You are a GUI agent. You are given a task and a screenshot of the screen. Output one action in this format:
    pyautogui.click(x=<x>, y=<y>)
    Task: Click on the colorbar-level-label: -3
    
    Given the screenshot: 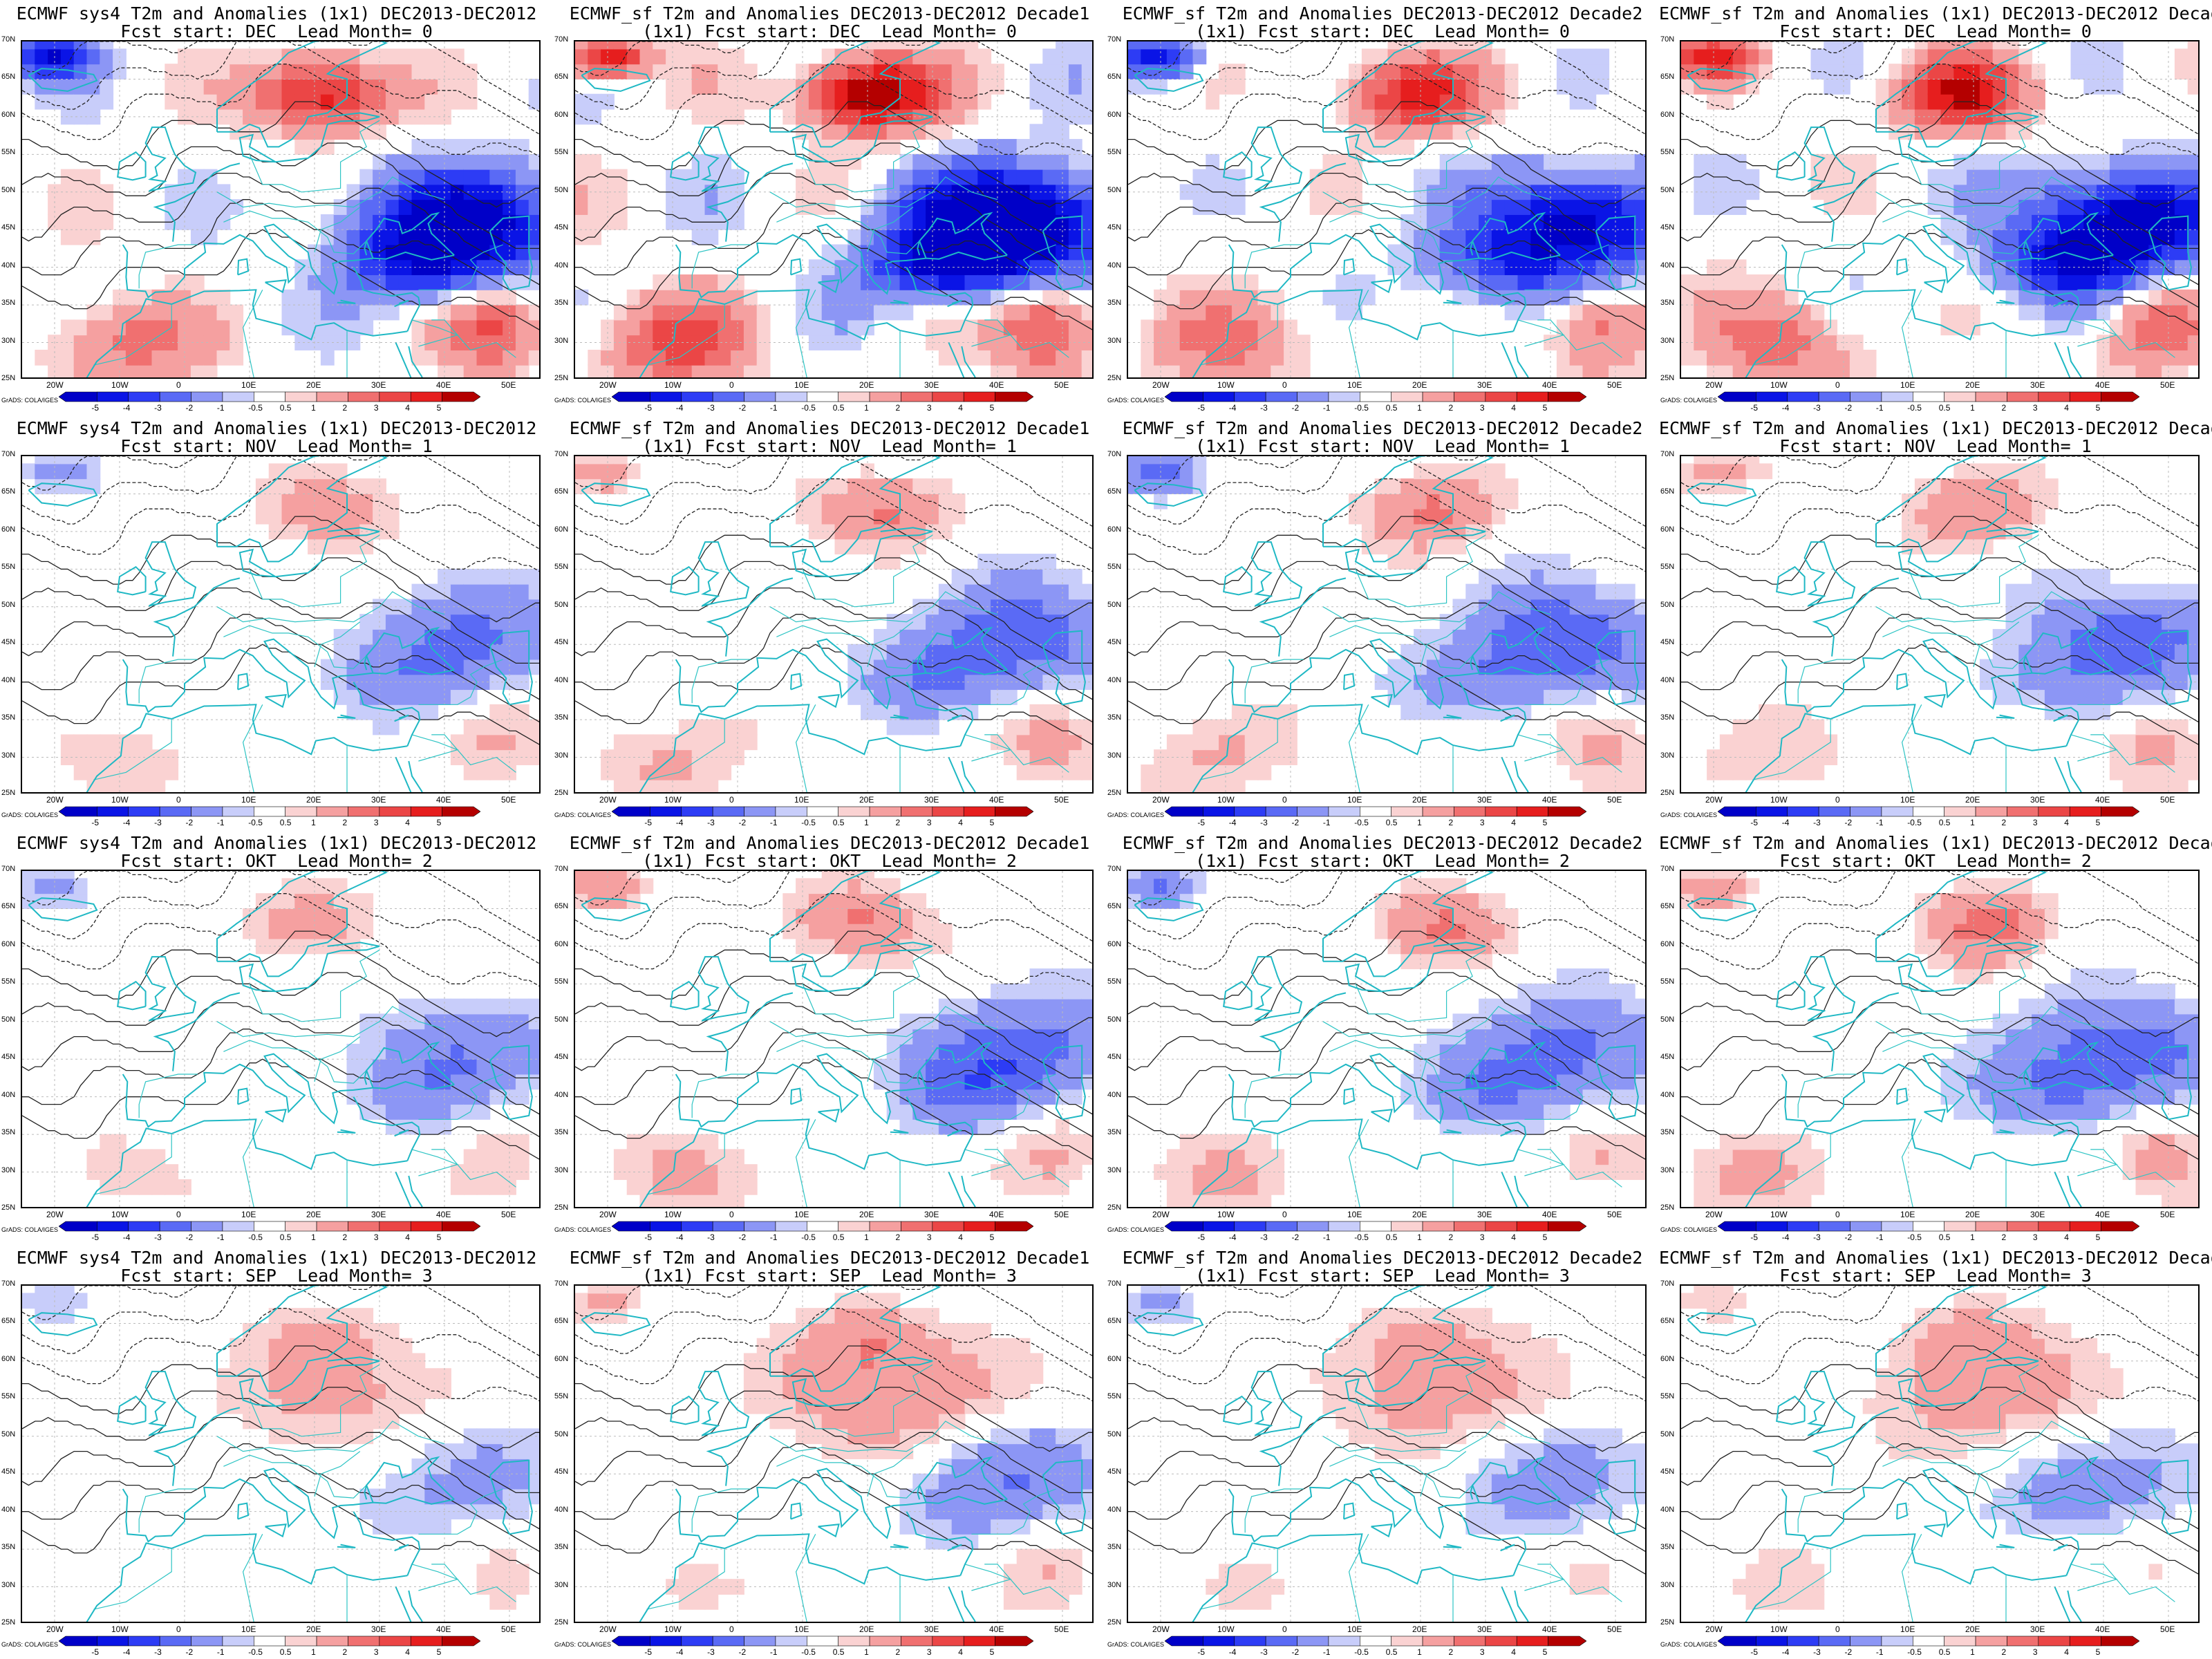 What is the action you would take?
    pyautogui.click(x=158, y=408)
    